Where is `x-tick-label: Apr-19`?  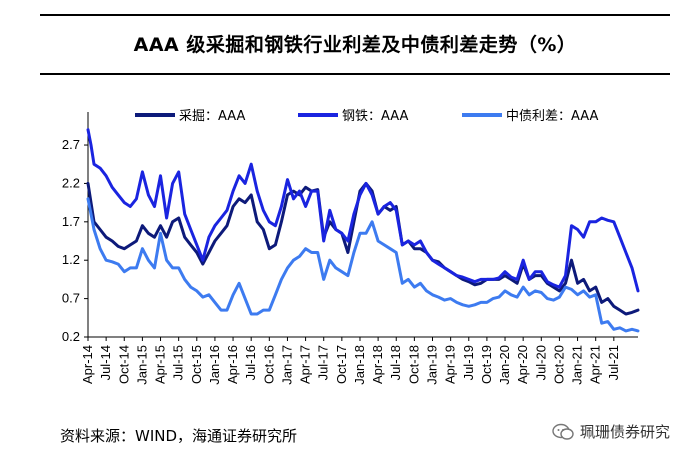
x-tick-label: Apr-19 is located at coordinates (450, 364).